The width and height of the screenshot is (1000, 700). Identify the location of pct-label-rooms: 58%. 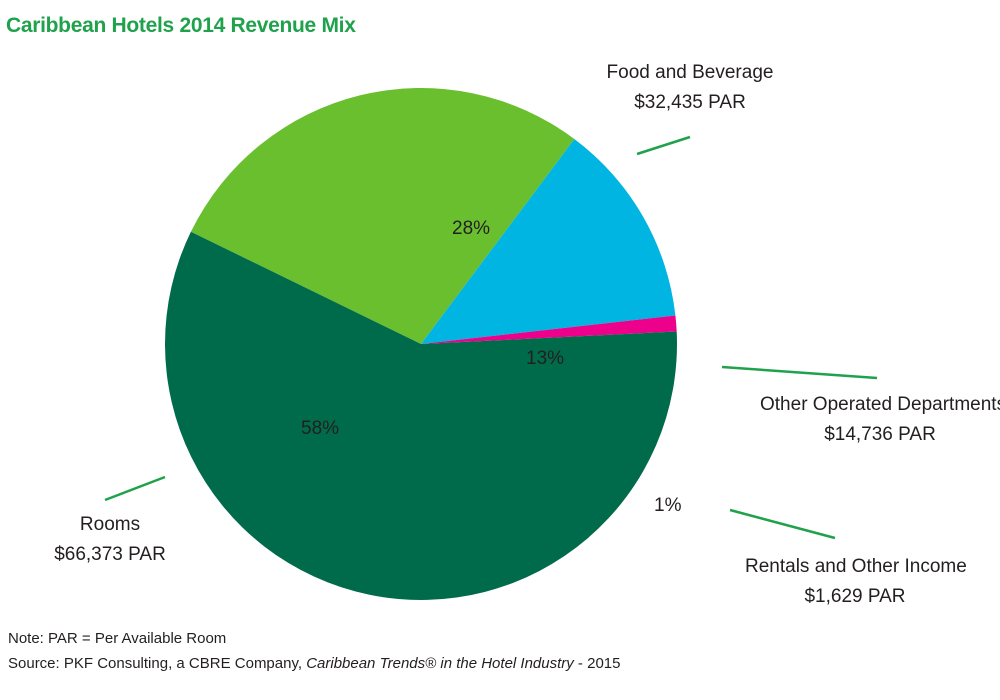
(320, 428).